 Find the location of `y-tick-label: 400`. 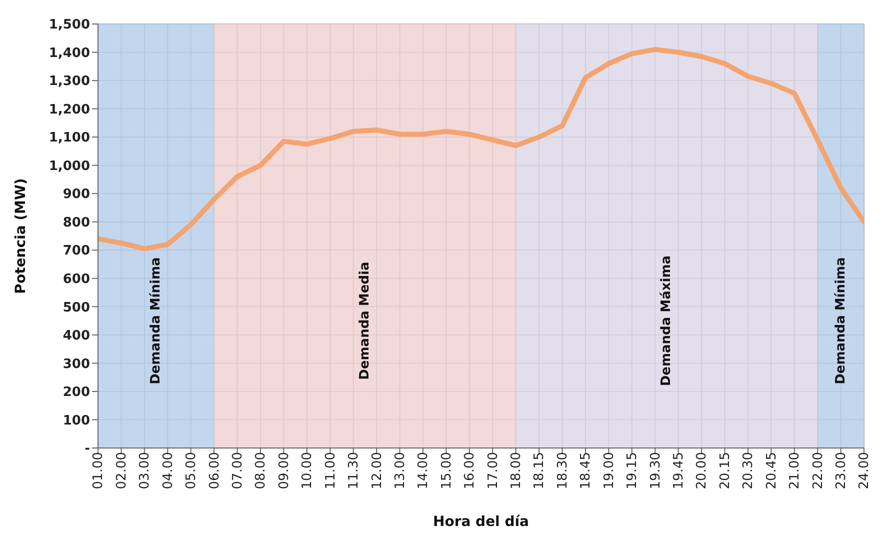

y-tick-label: 400 is located at coordinates (76, 336).